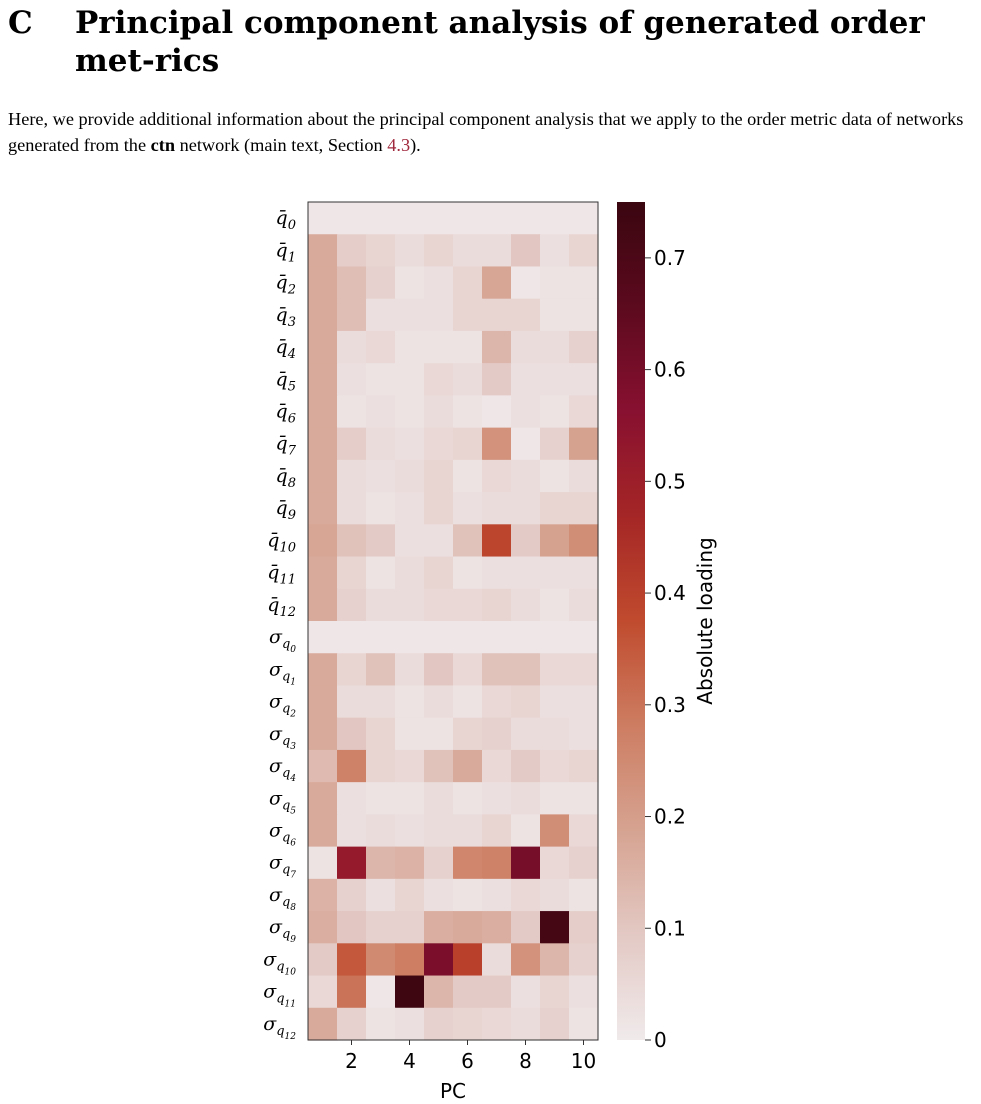 The height and width of the screenshot is (1104, 981). I want to click on x-axis-label: PC, so click(453, 1091).